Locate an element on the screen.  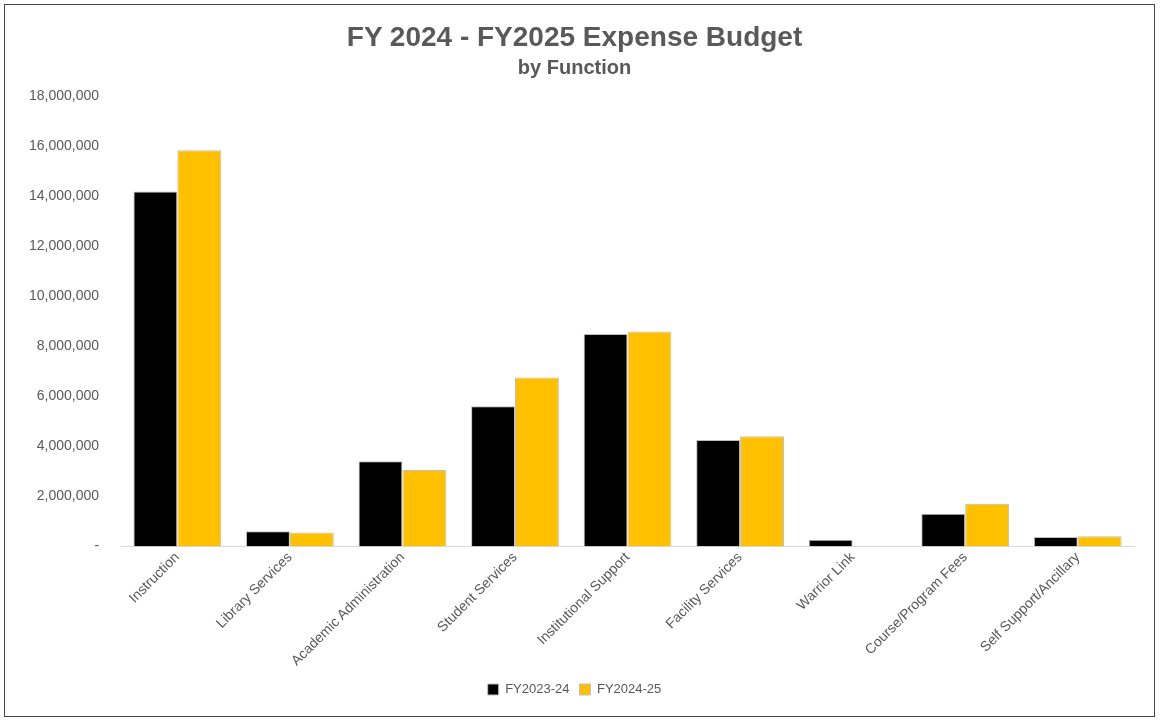
y-tick-label: 14,000,000 is located at coordinates (64, 195).